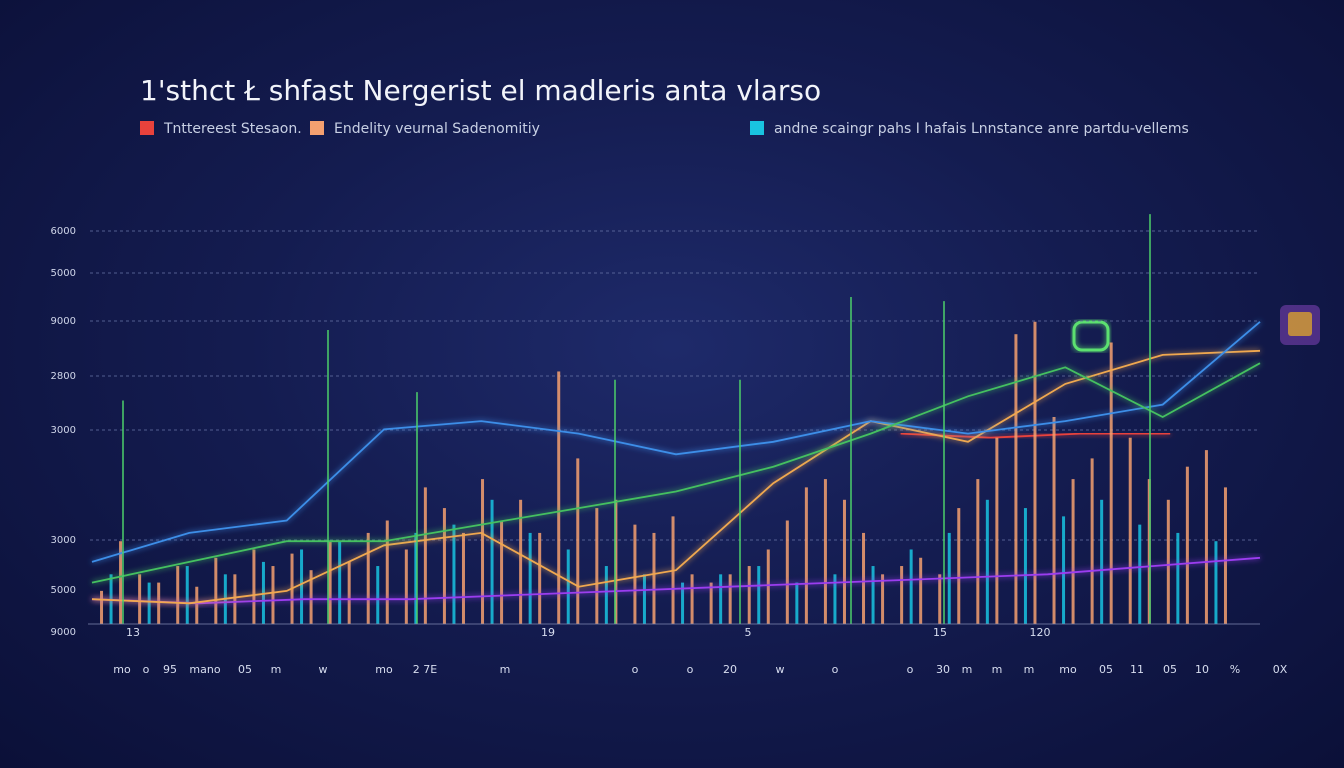 The image size is (1344, 768). What do you see at coordinates (943, 669) in the screenshot?
I see `x-tick-label: 30` at bounding box center [943, 669].